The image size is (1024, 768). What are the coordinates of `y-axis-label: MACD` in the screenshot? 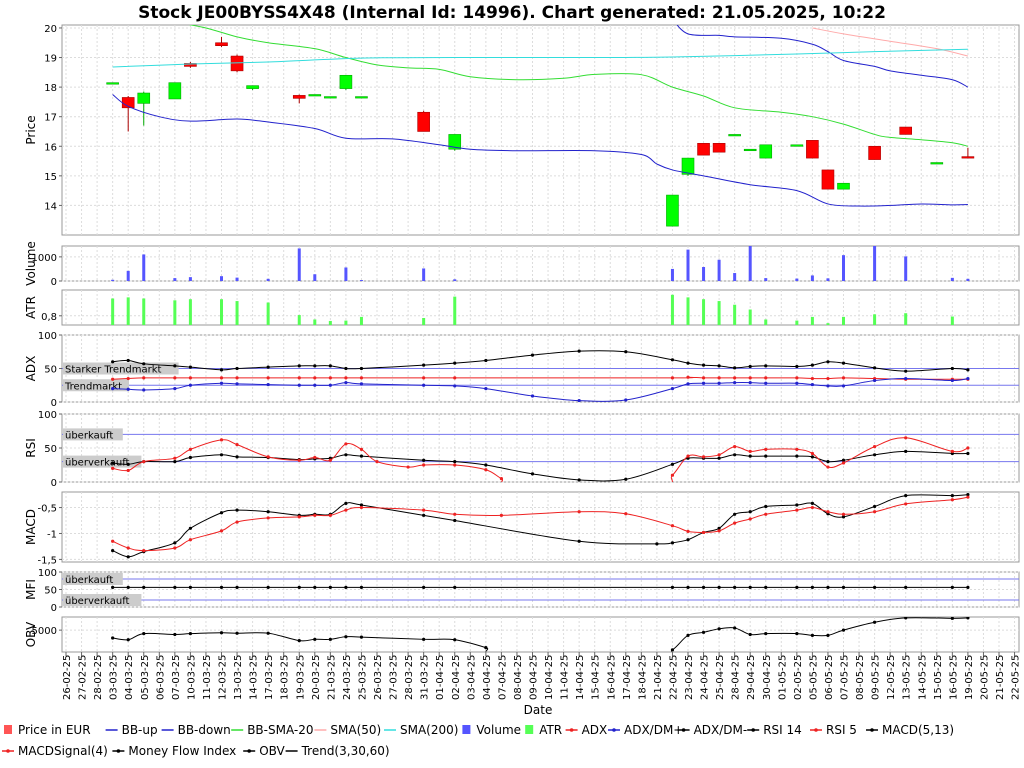 It's located at (31, 527).